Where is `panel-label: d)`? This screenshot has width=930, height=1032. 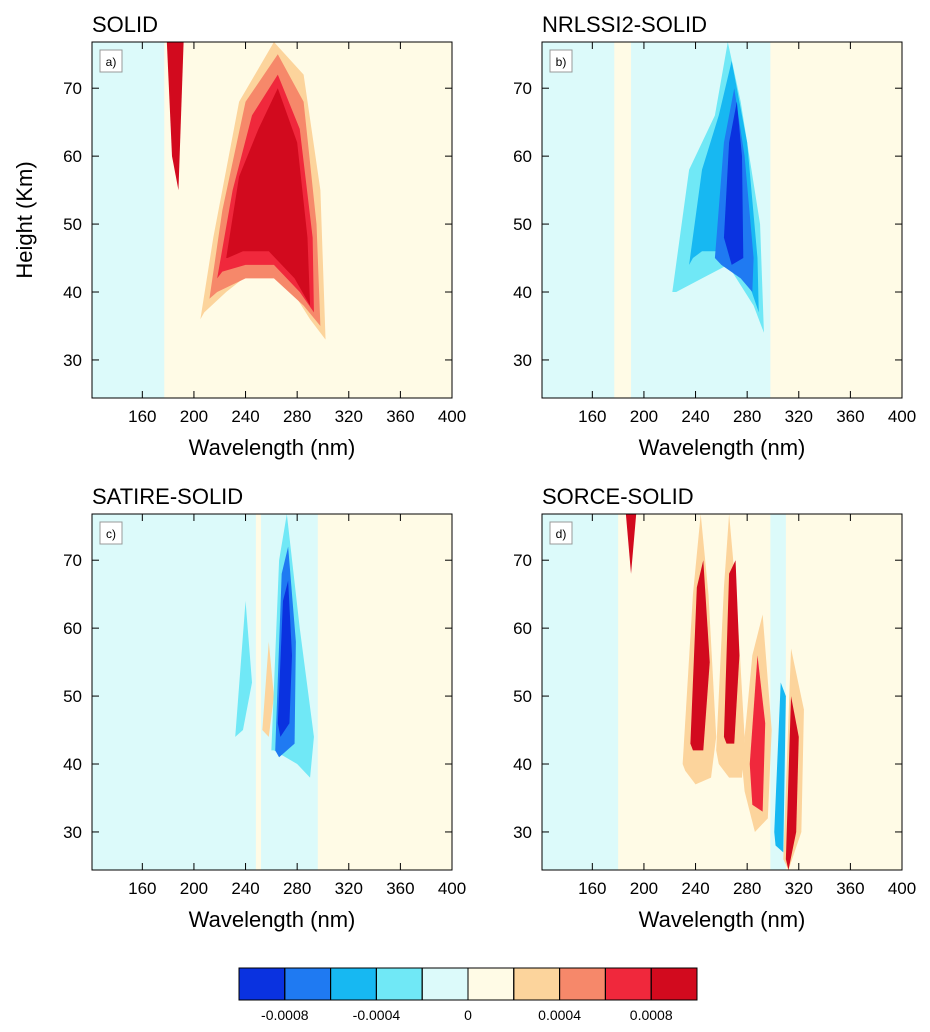
panel-label: d) is located at coordinates (561, 534).